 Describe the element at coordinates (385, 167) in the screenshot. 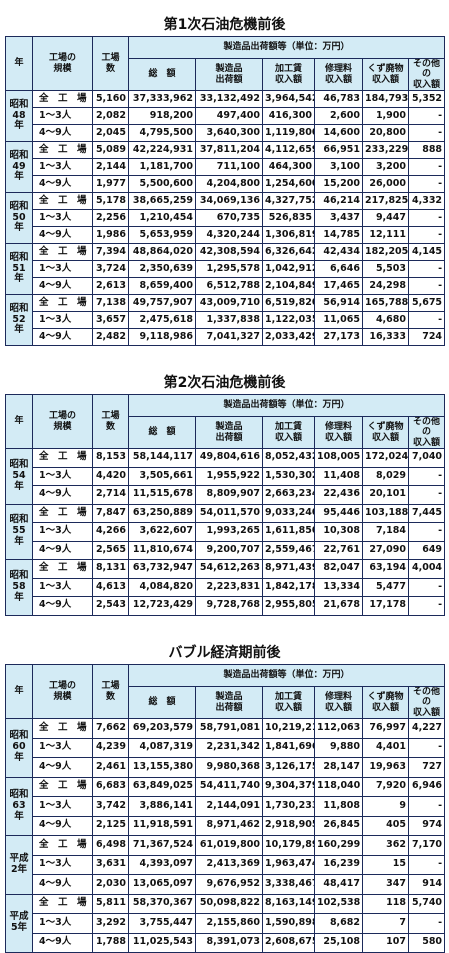

I see `cell: 3,200` at that location.